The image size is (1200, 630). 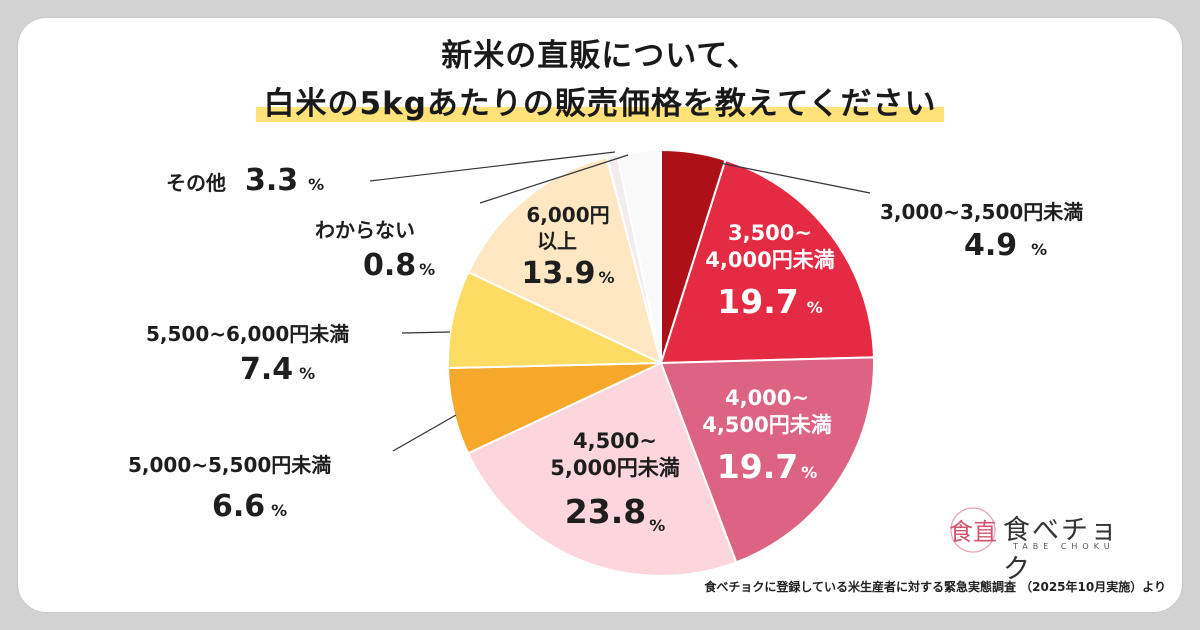 I want to click on label-3000-3500-value: 4.9, so click(x=991, y=245).